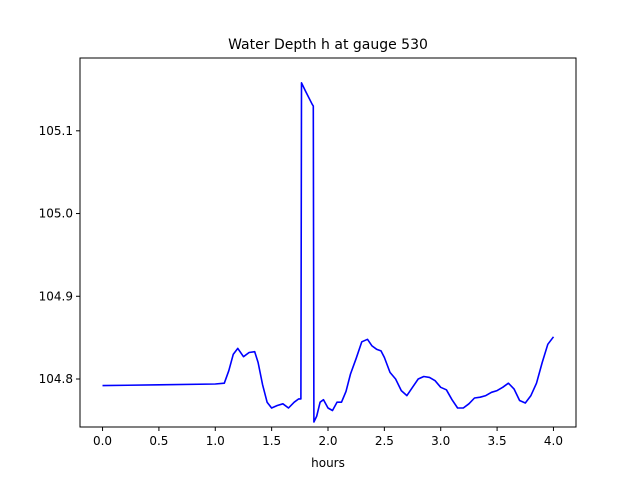 Image resolution: width=640 pixels, height=480 pixels. What do you see at coordinates (59, 255) in the screenshot?
I see `y-axis-ticks: 104.8 104.9 105.0 105.1` at bounding box center [59, 255].